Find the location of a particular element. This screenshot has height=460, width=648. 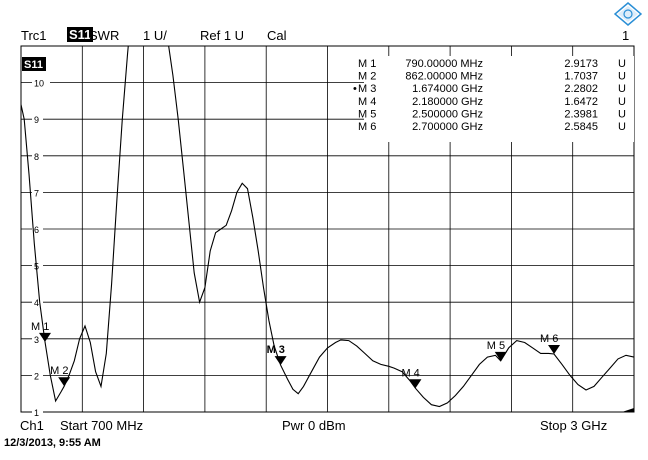

marker-table-name: M 2 is located at coordinates (367, 77).